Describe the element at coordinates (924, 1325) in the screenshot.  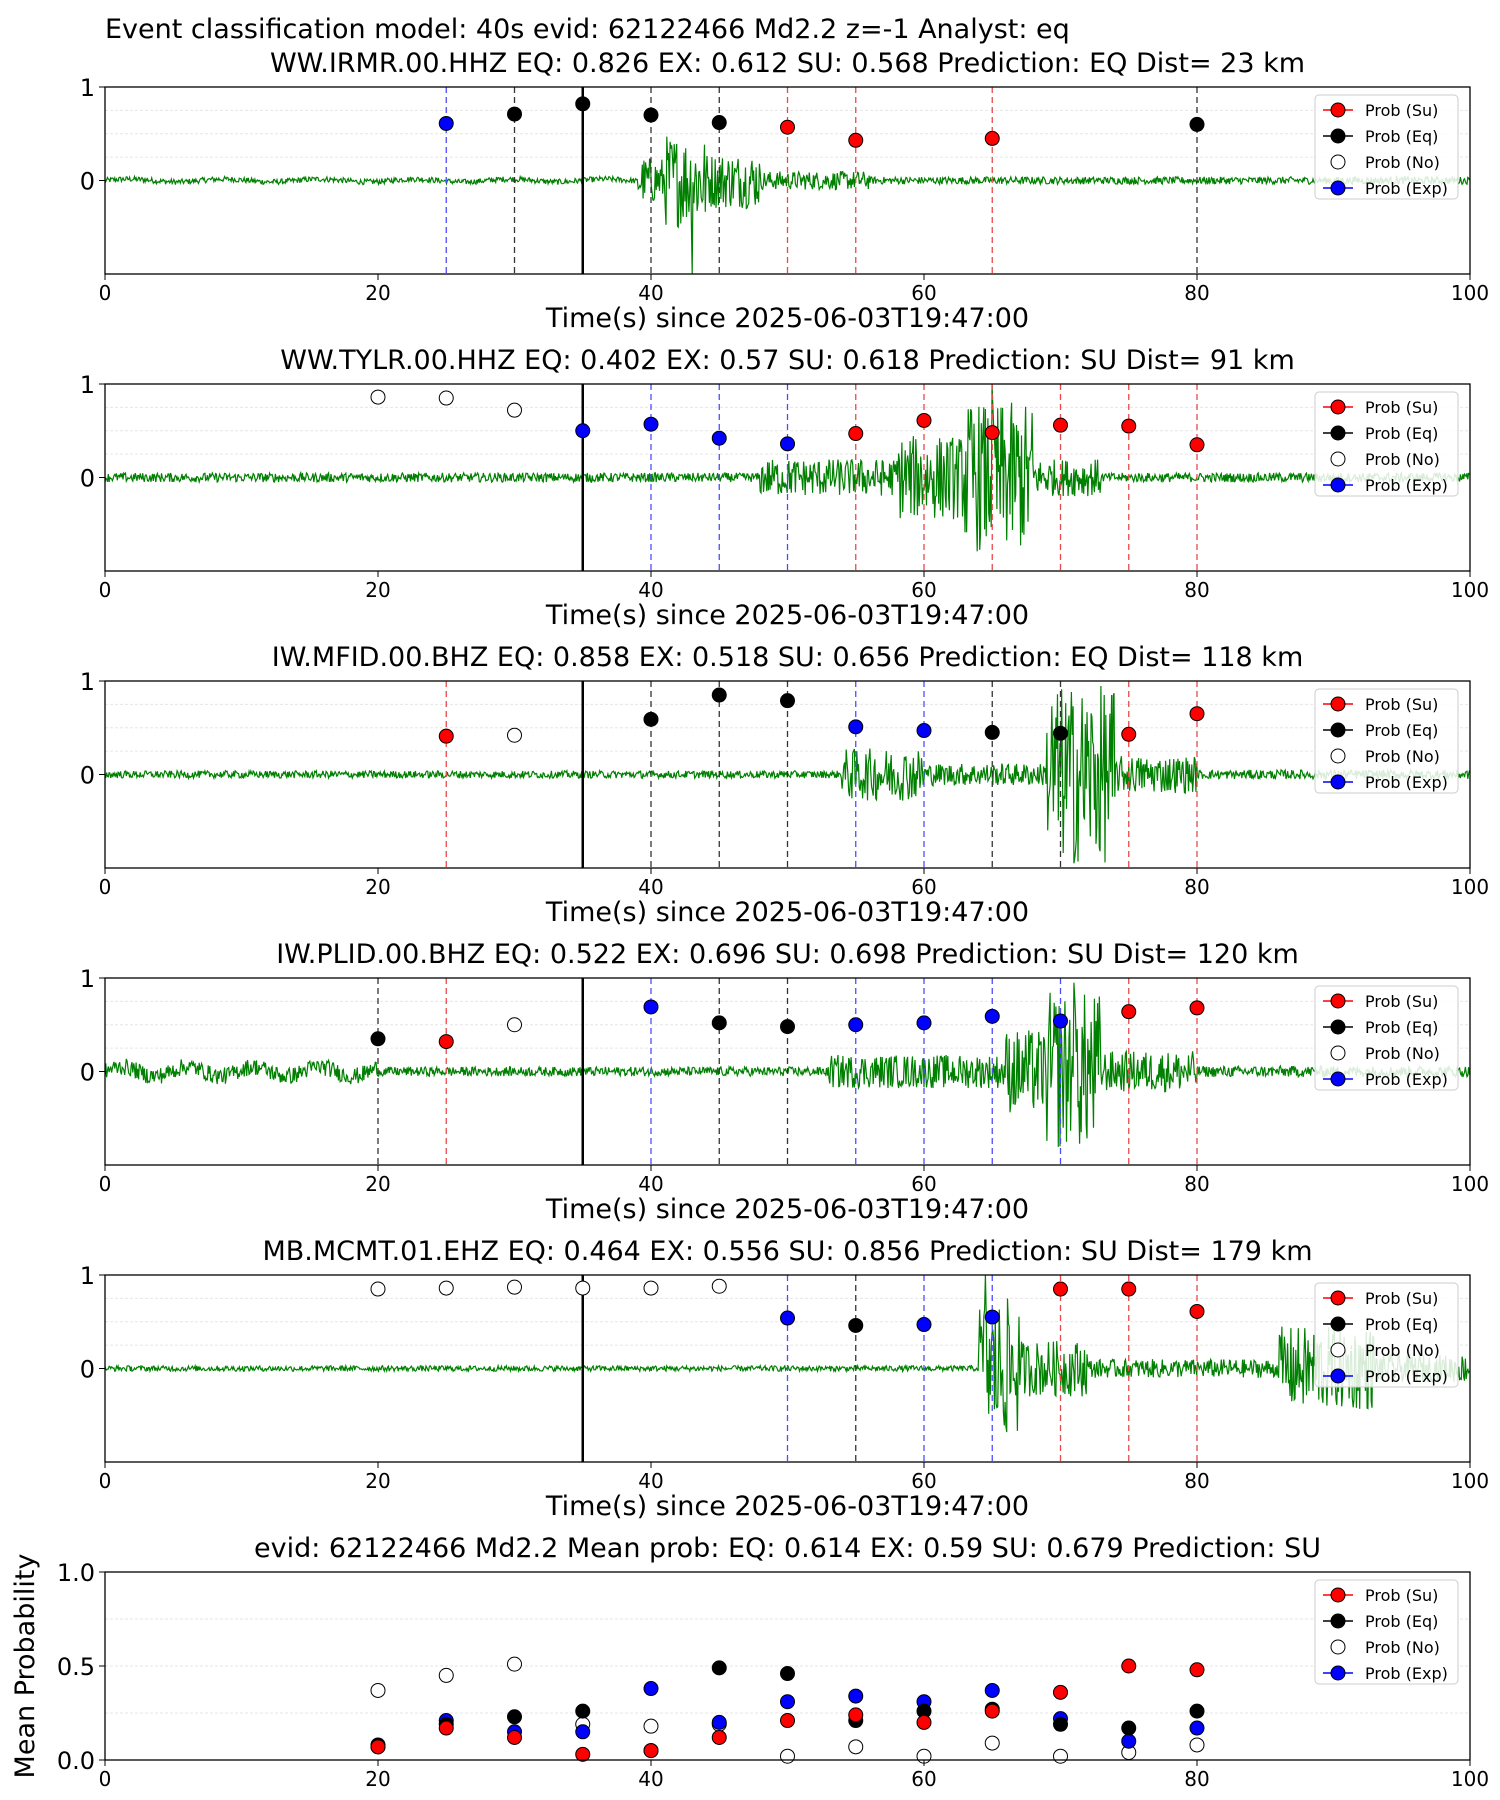
I see `prob-point-exp` at that location.